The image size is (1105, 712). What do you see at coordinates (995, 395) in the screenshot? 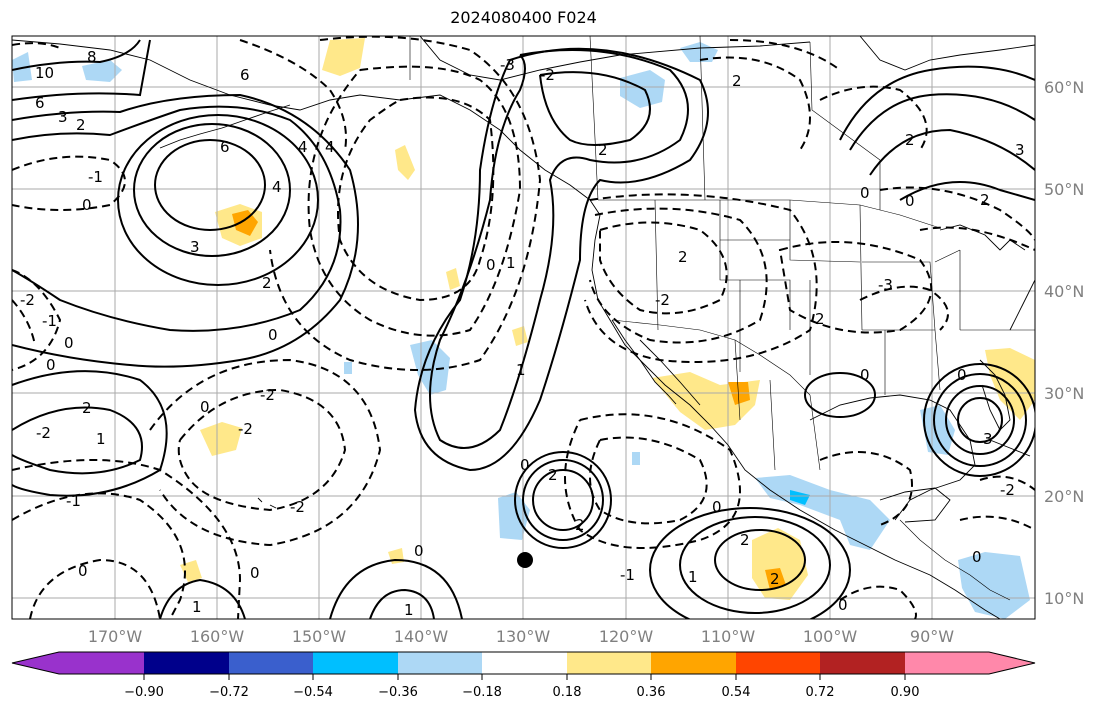
I see `florida` at bounding box center [995, 395].